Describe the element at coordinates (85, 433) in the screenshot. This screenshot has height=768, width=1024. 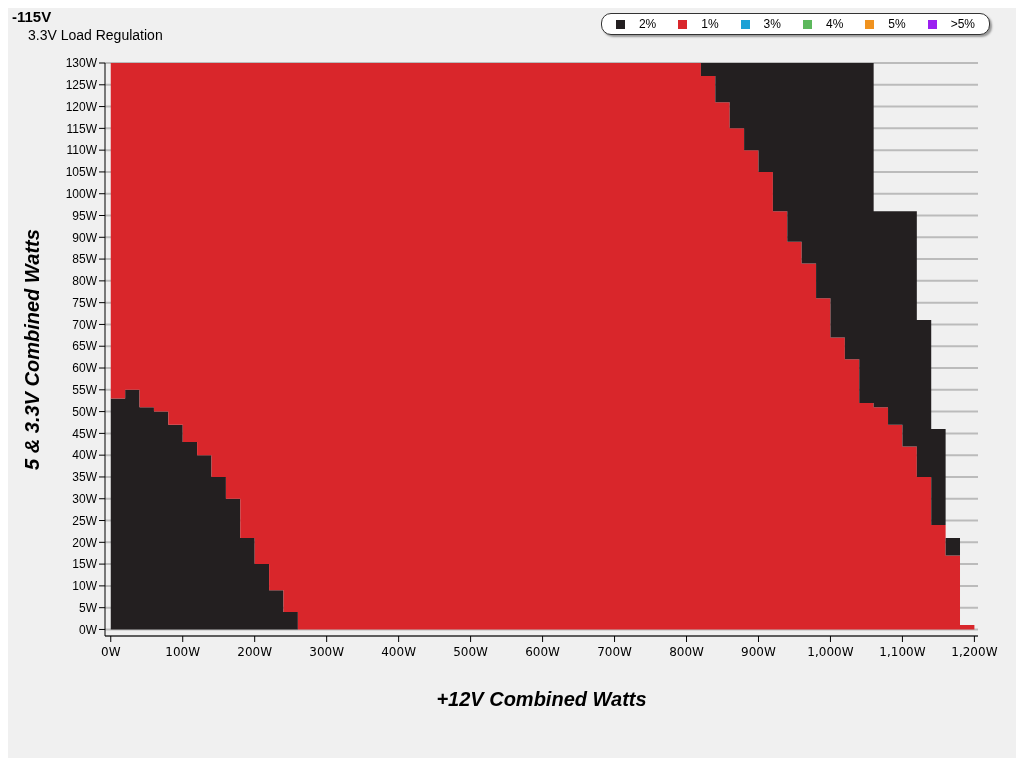
I see `y-tick-label: 45W` at that location.